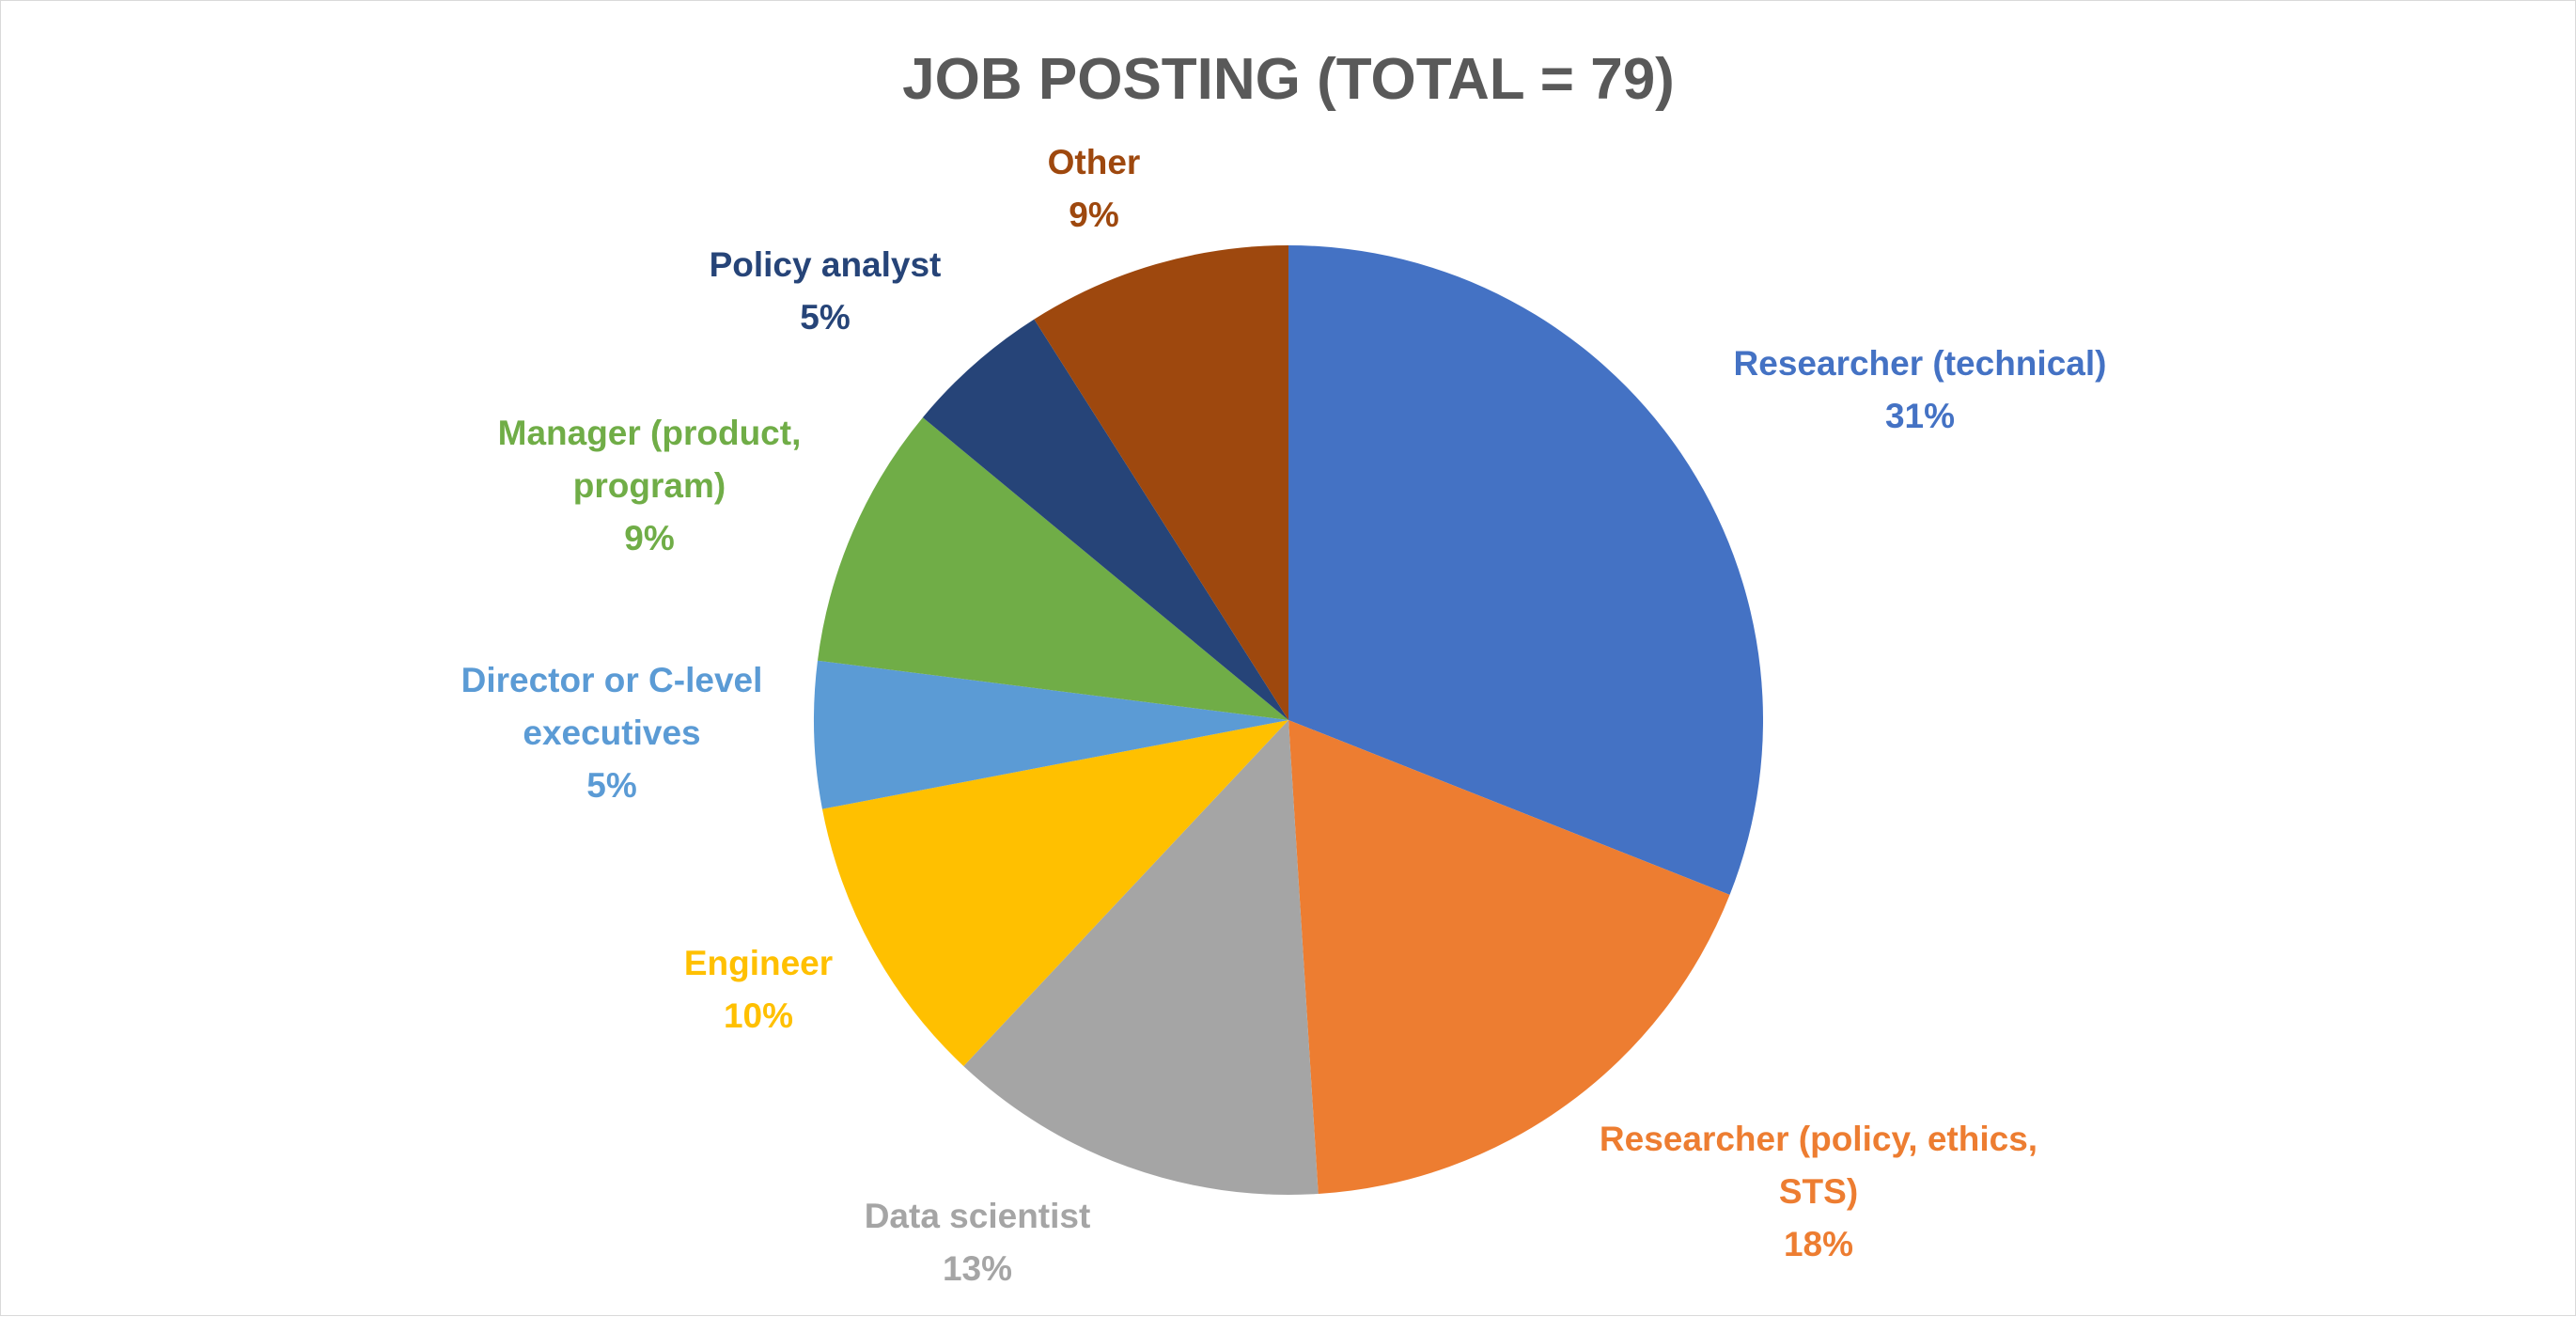 The image size is (2576, 1317). I want to click on data-label-percent: 31%, so click(1920, 416).